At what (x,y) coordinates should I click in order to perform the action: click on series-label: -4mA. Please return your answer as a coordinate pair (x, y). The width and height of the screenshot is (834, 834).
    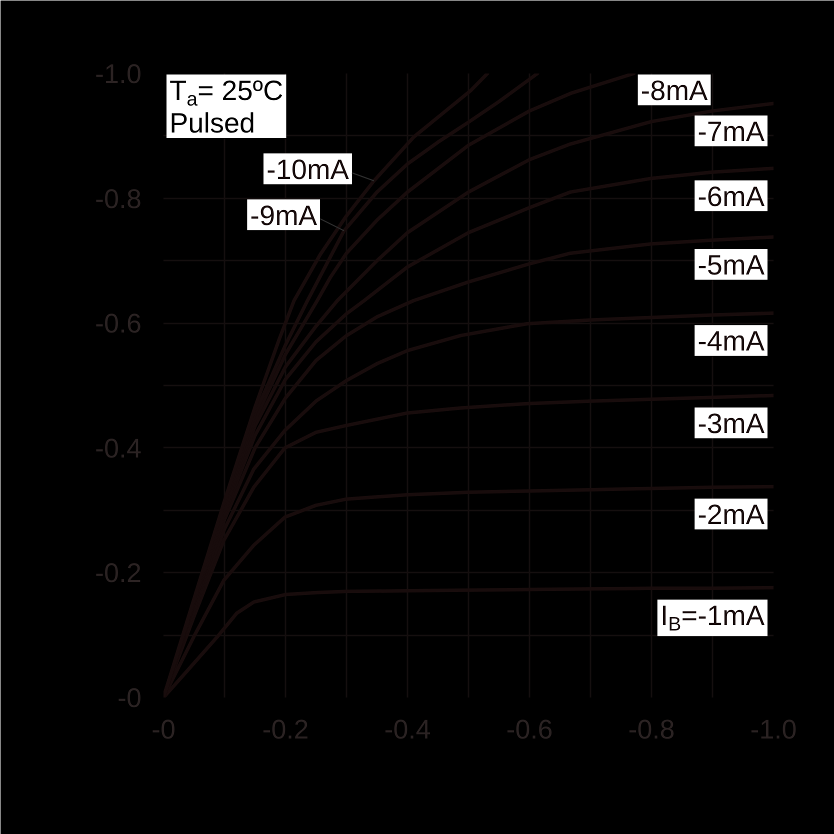
    Looking at the image, I should click on (731, 341).